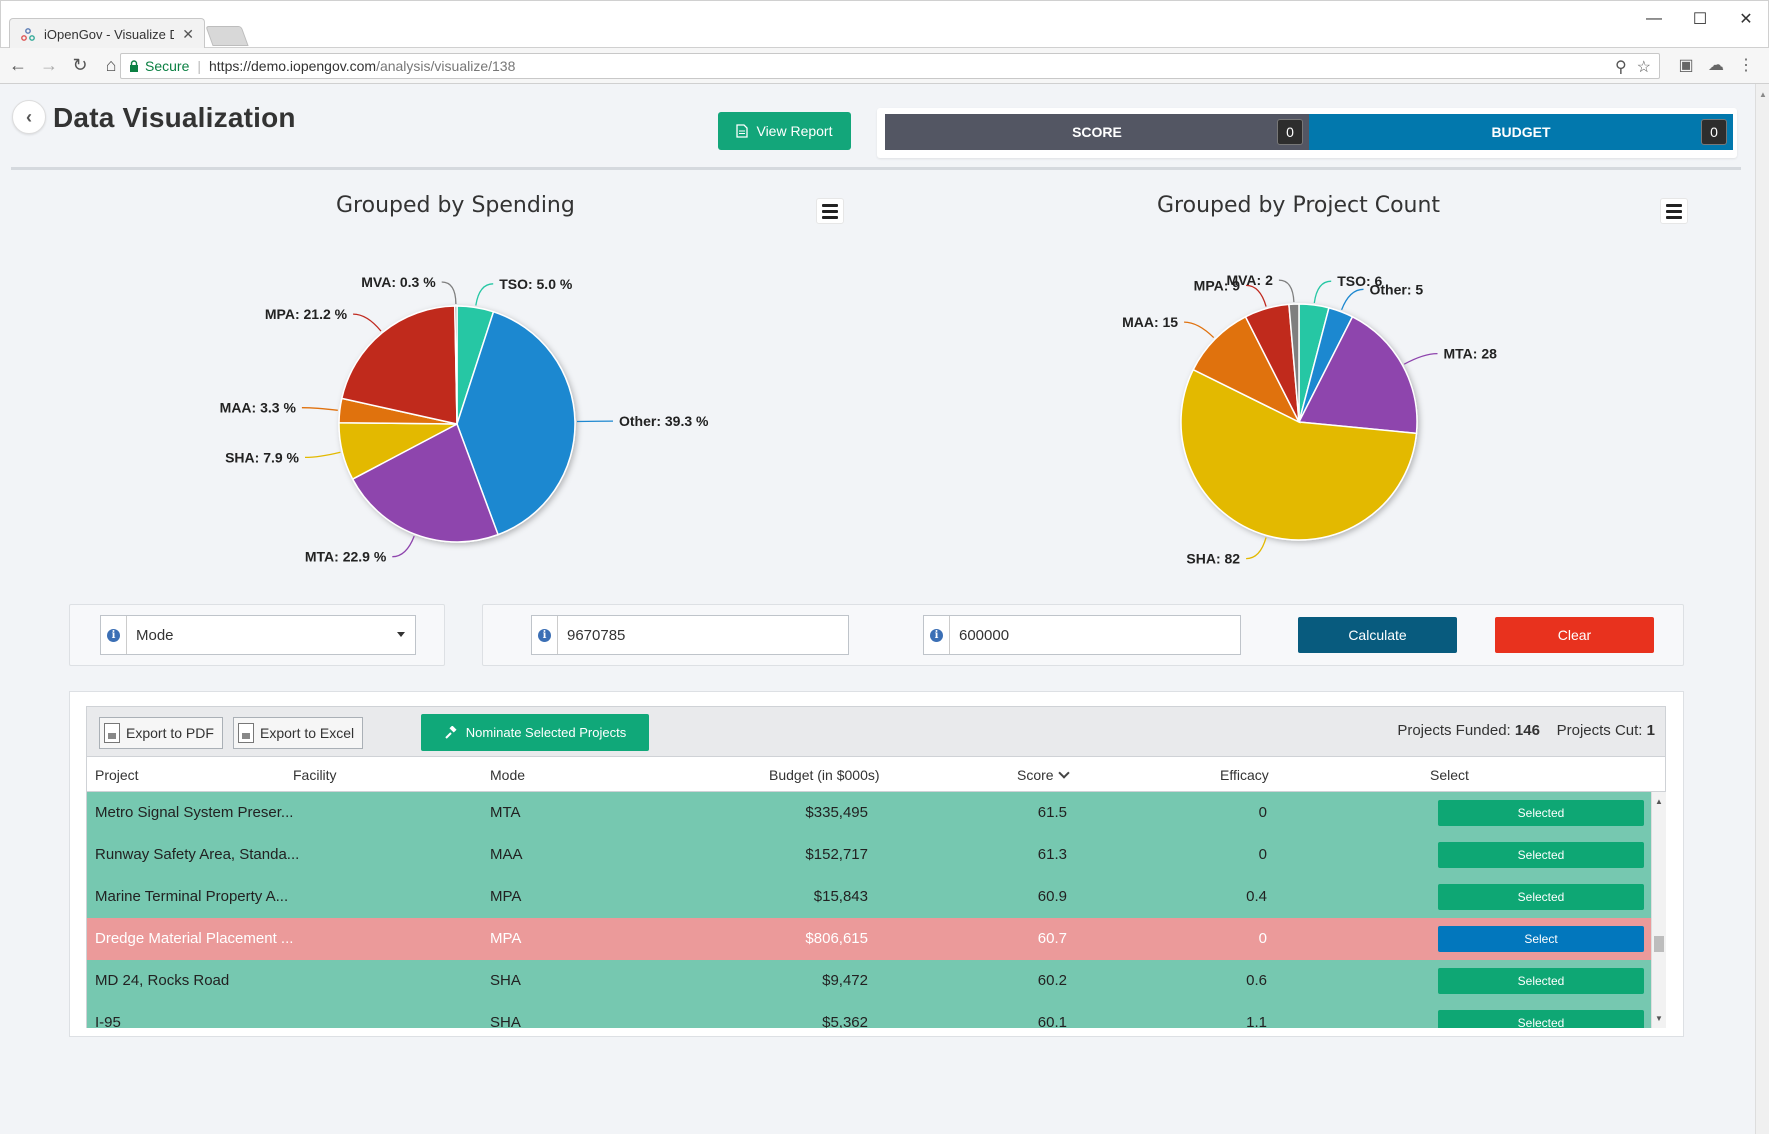  What do you see at coordinates (1043, 775) in the screenshot?
I see `column-header-score: Score` at bounding box center [1043, 775].